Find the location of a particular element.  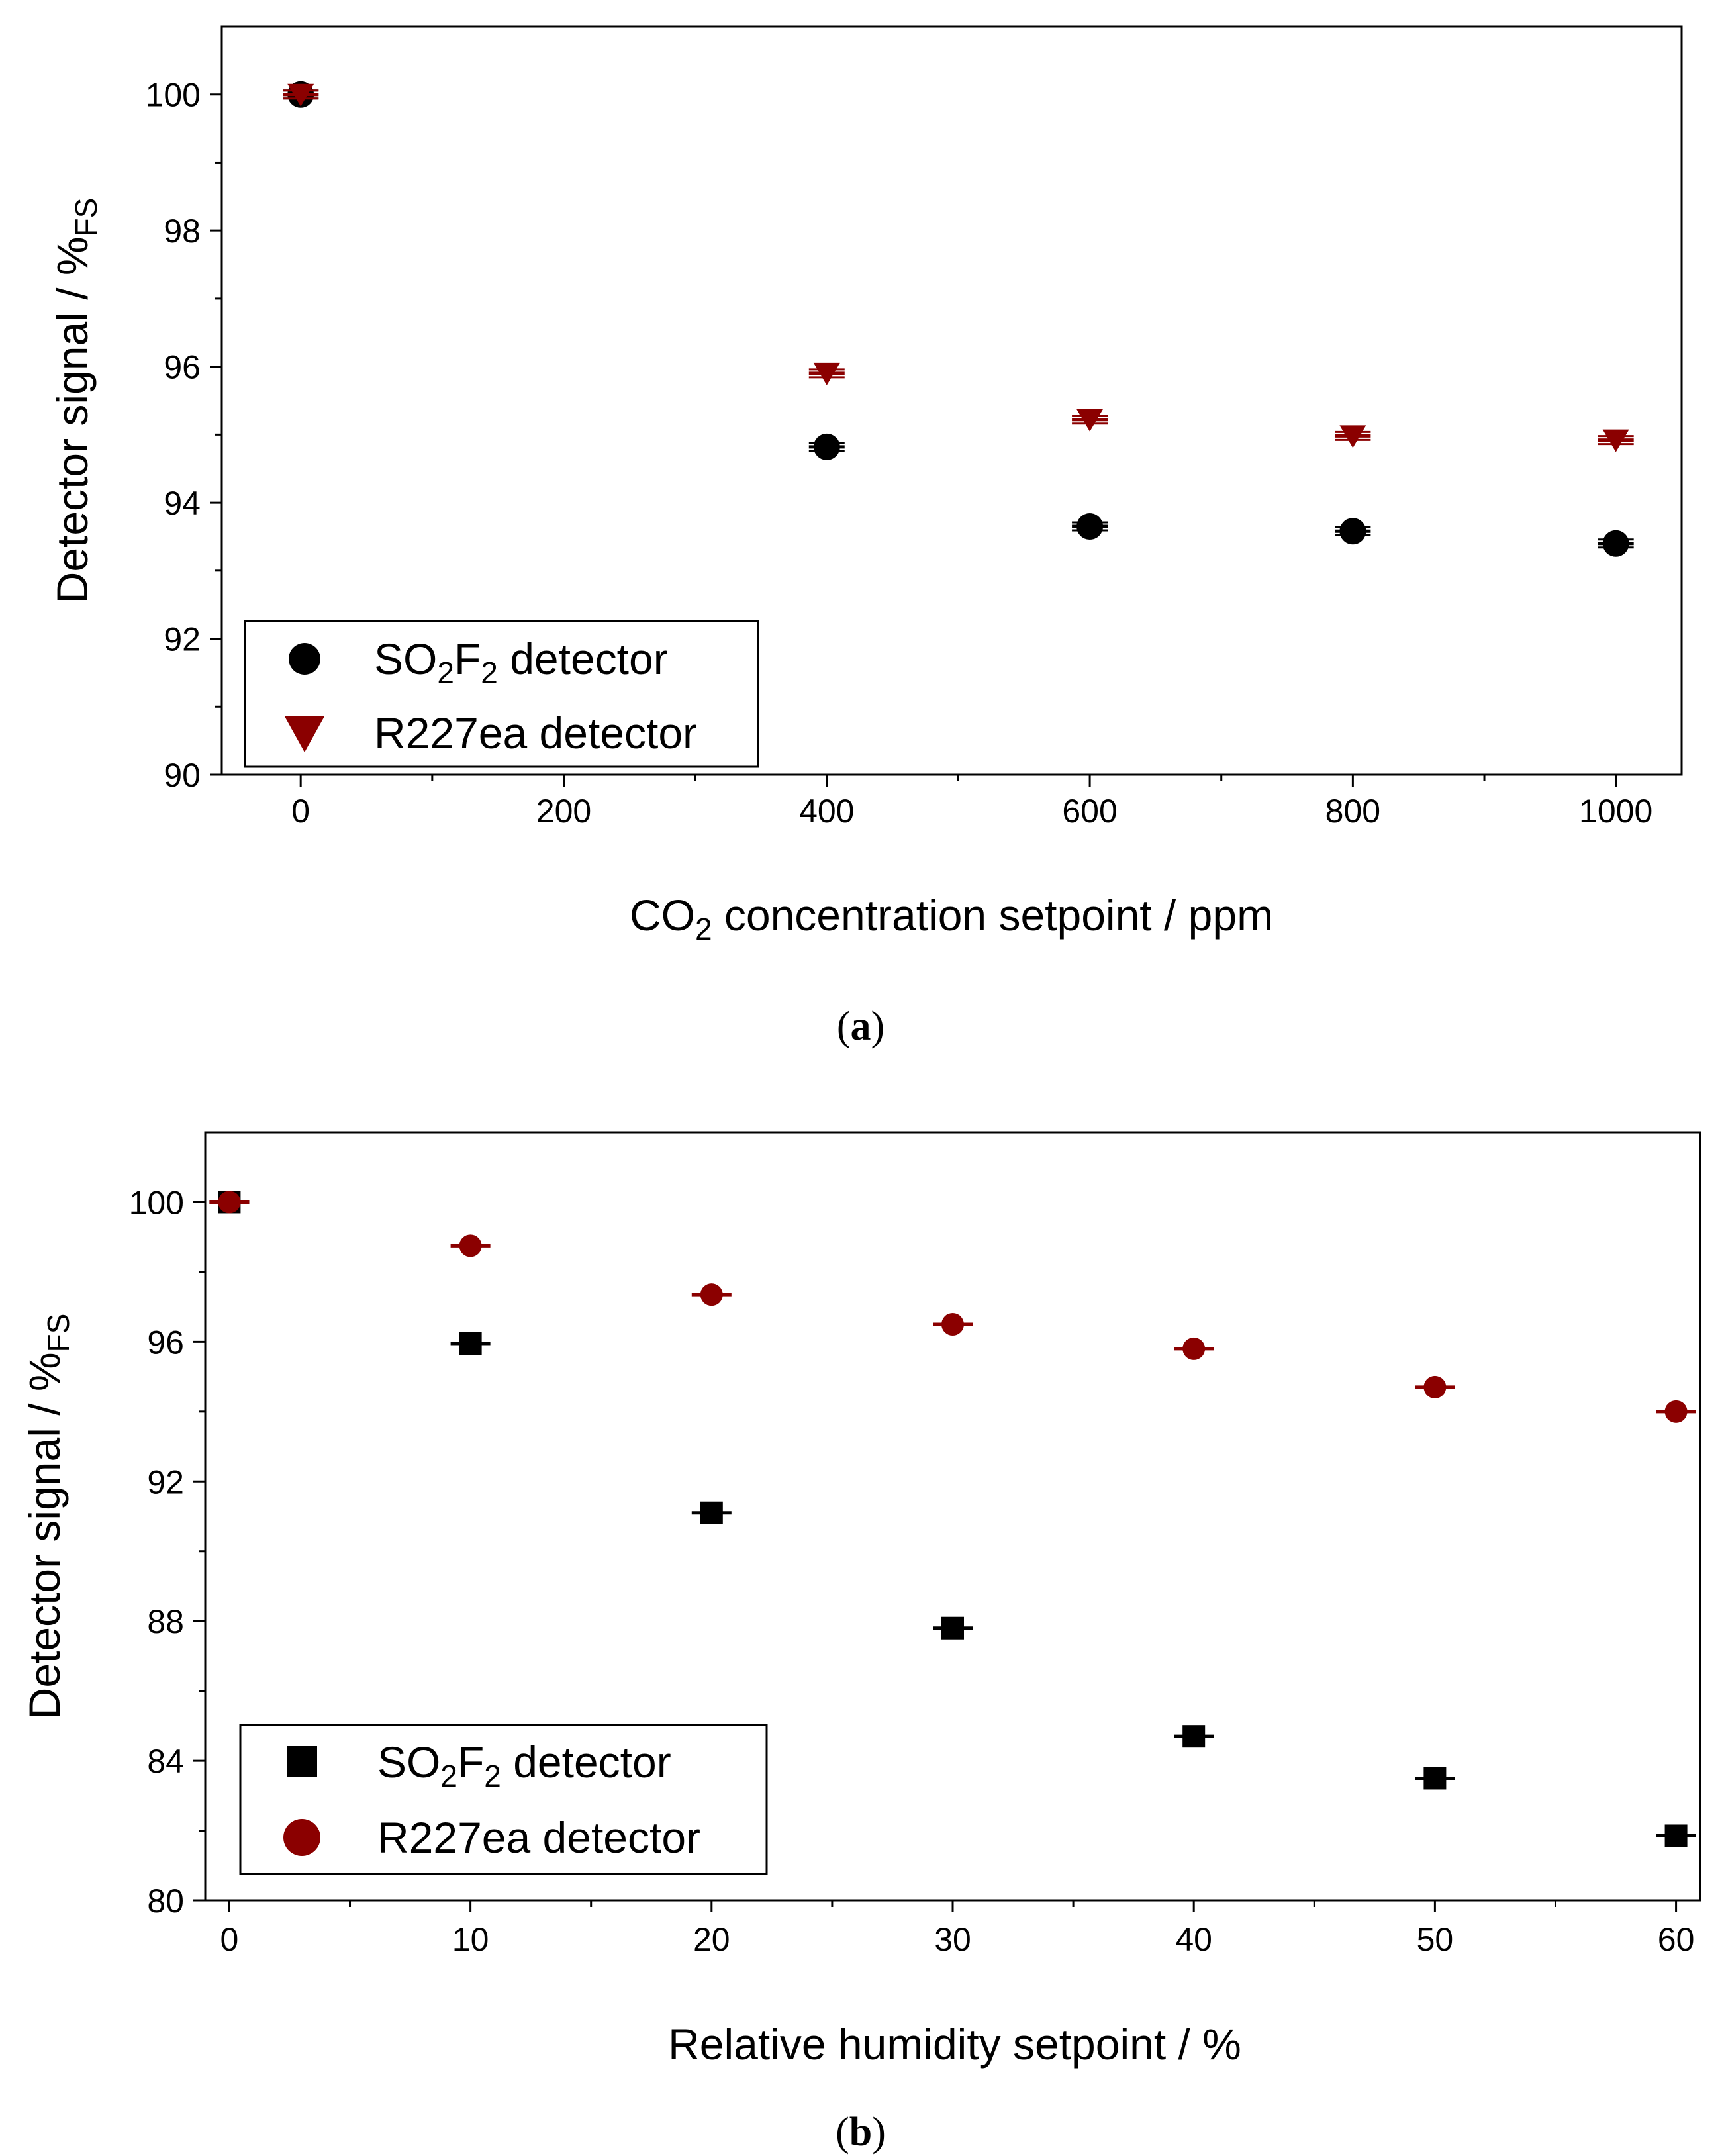

y-tick-label: 98 is located at coordinates (182, 231).